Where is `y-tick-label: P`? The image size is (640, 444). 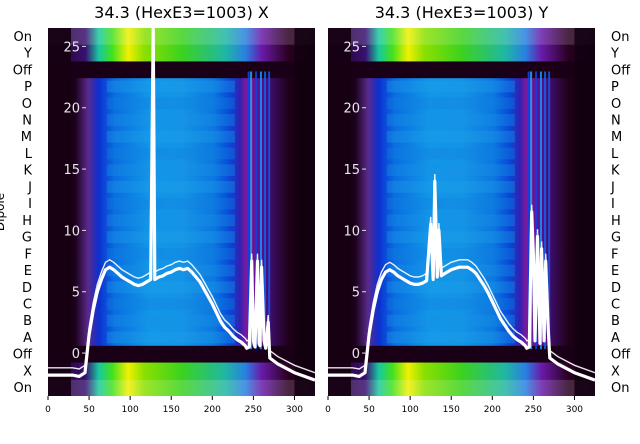
y-tick-label: P is located at coordinates (615, 87).